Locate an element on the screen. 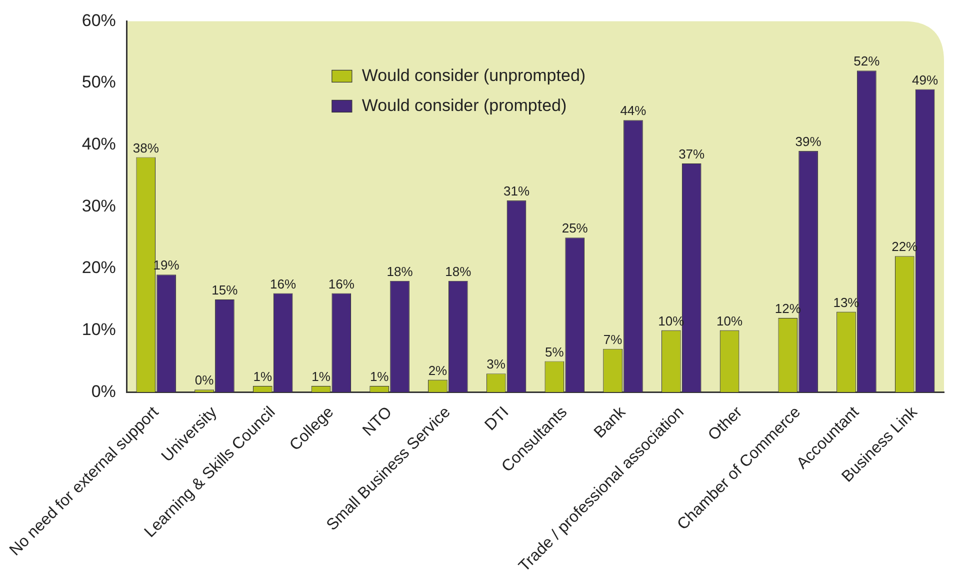 Image resolution: width=962 pixels, height=587 pixels. y-tick-label: 60% is located at coordinates (99, 20).